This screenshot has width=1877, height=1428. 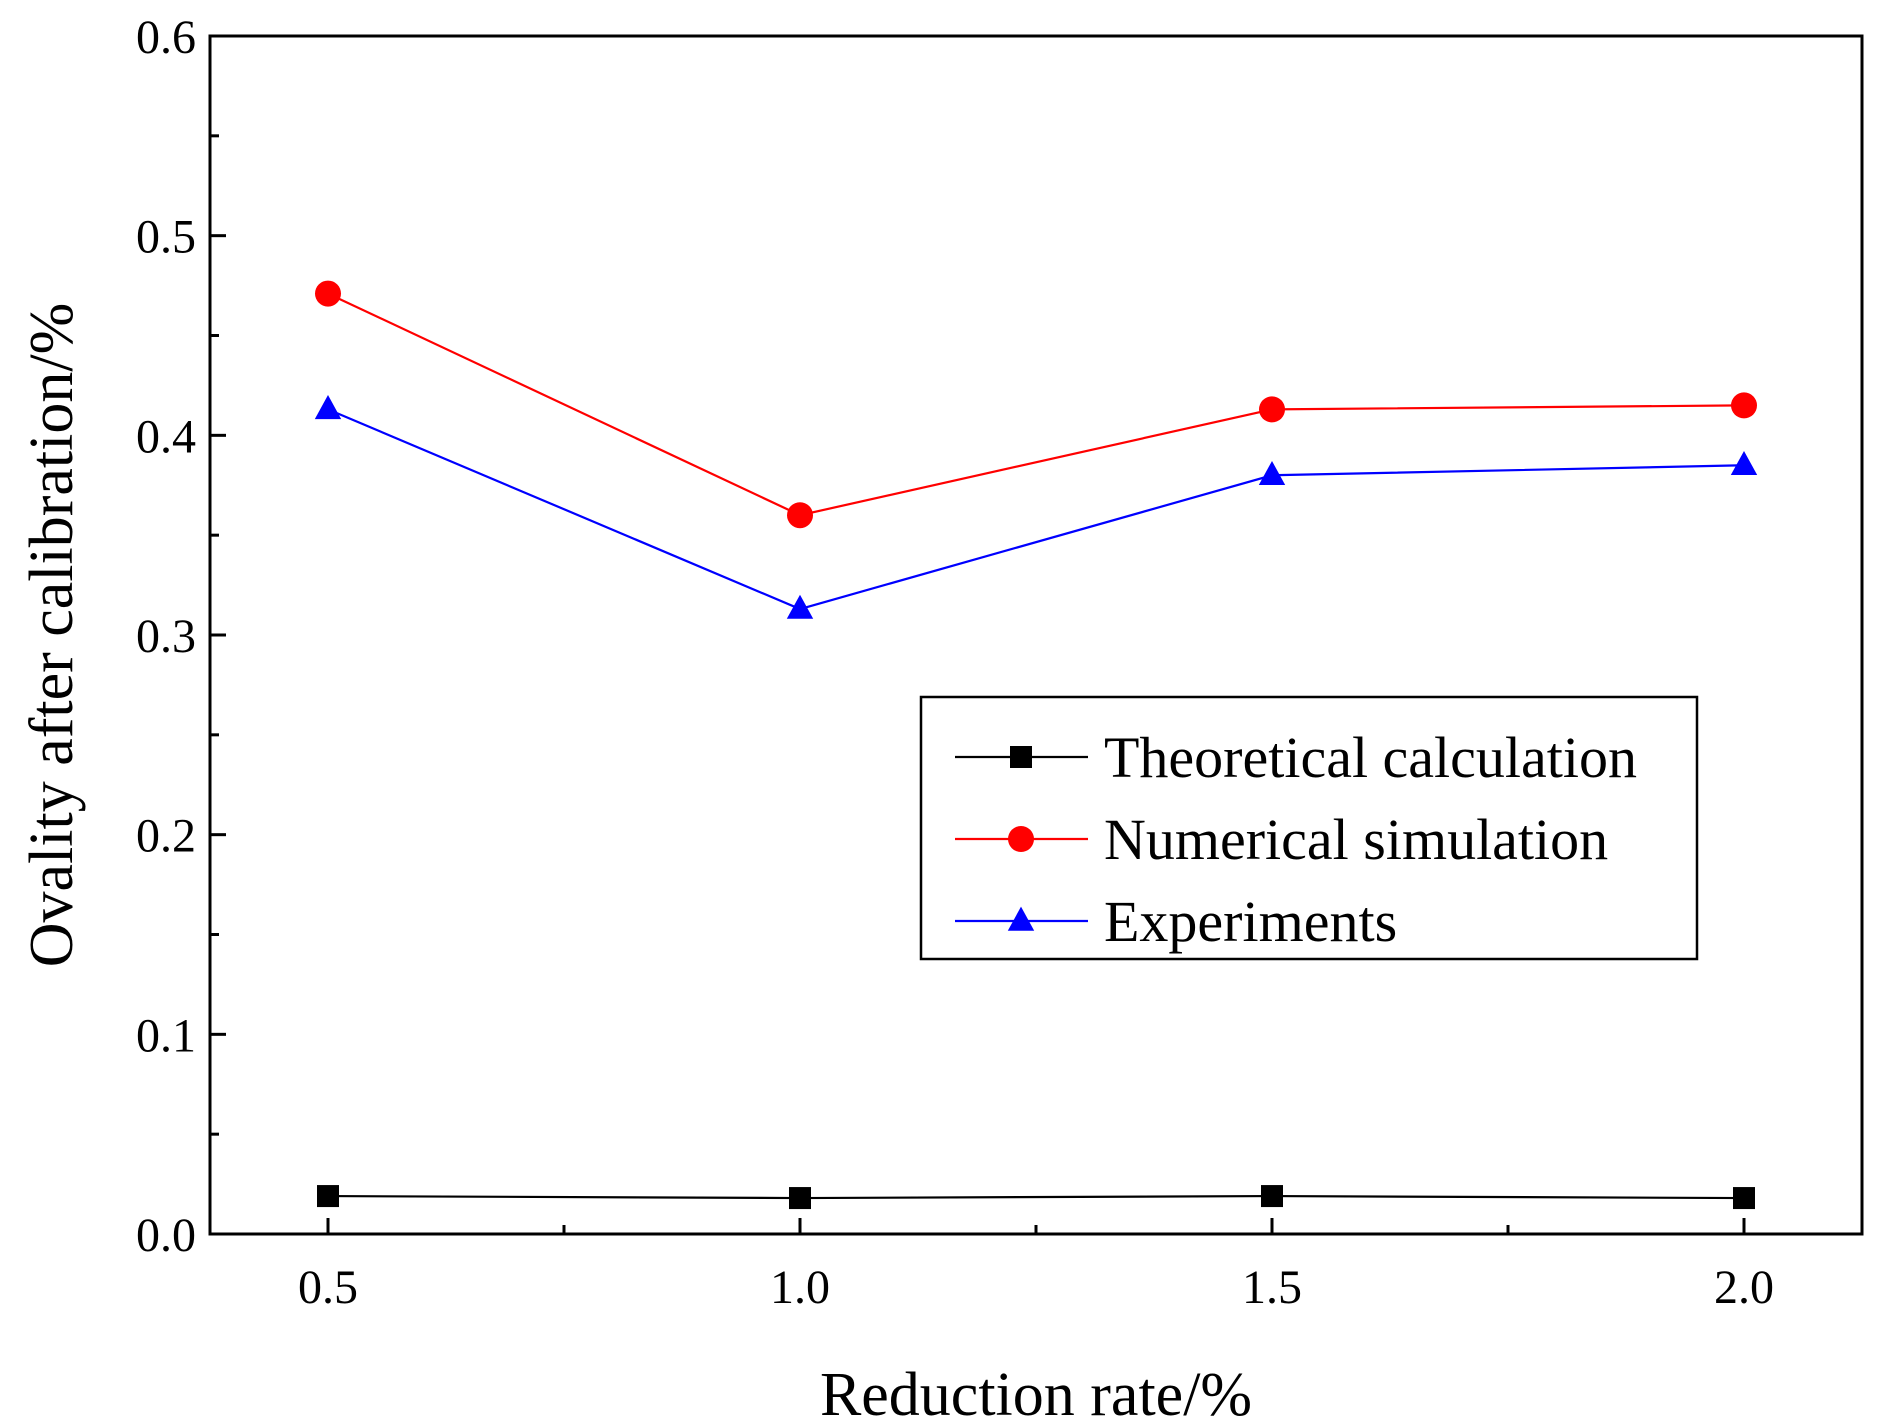 I want to click on x-tick-label: 1.0, so click(x=800, y=1287).